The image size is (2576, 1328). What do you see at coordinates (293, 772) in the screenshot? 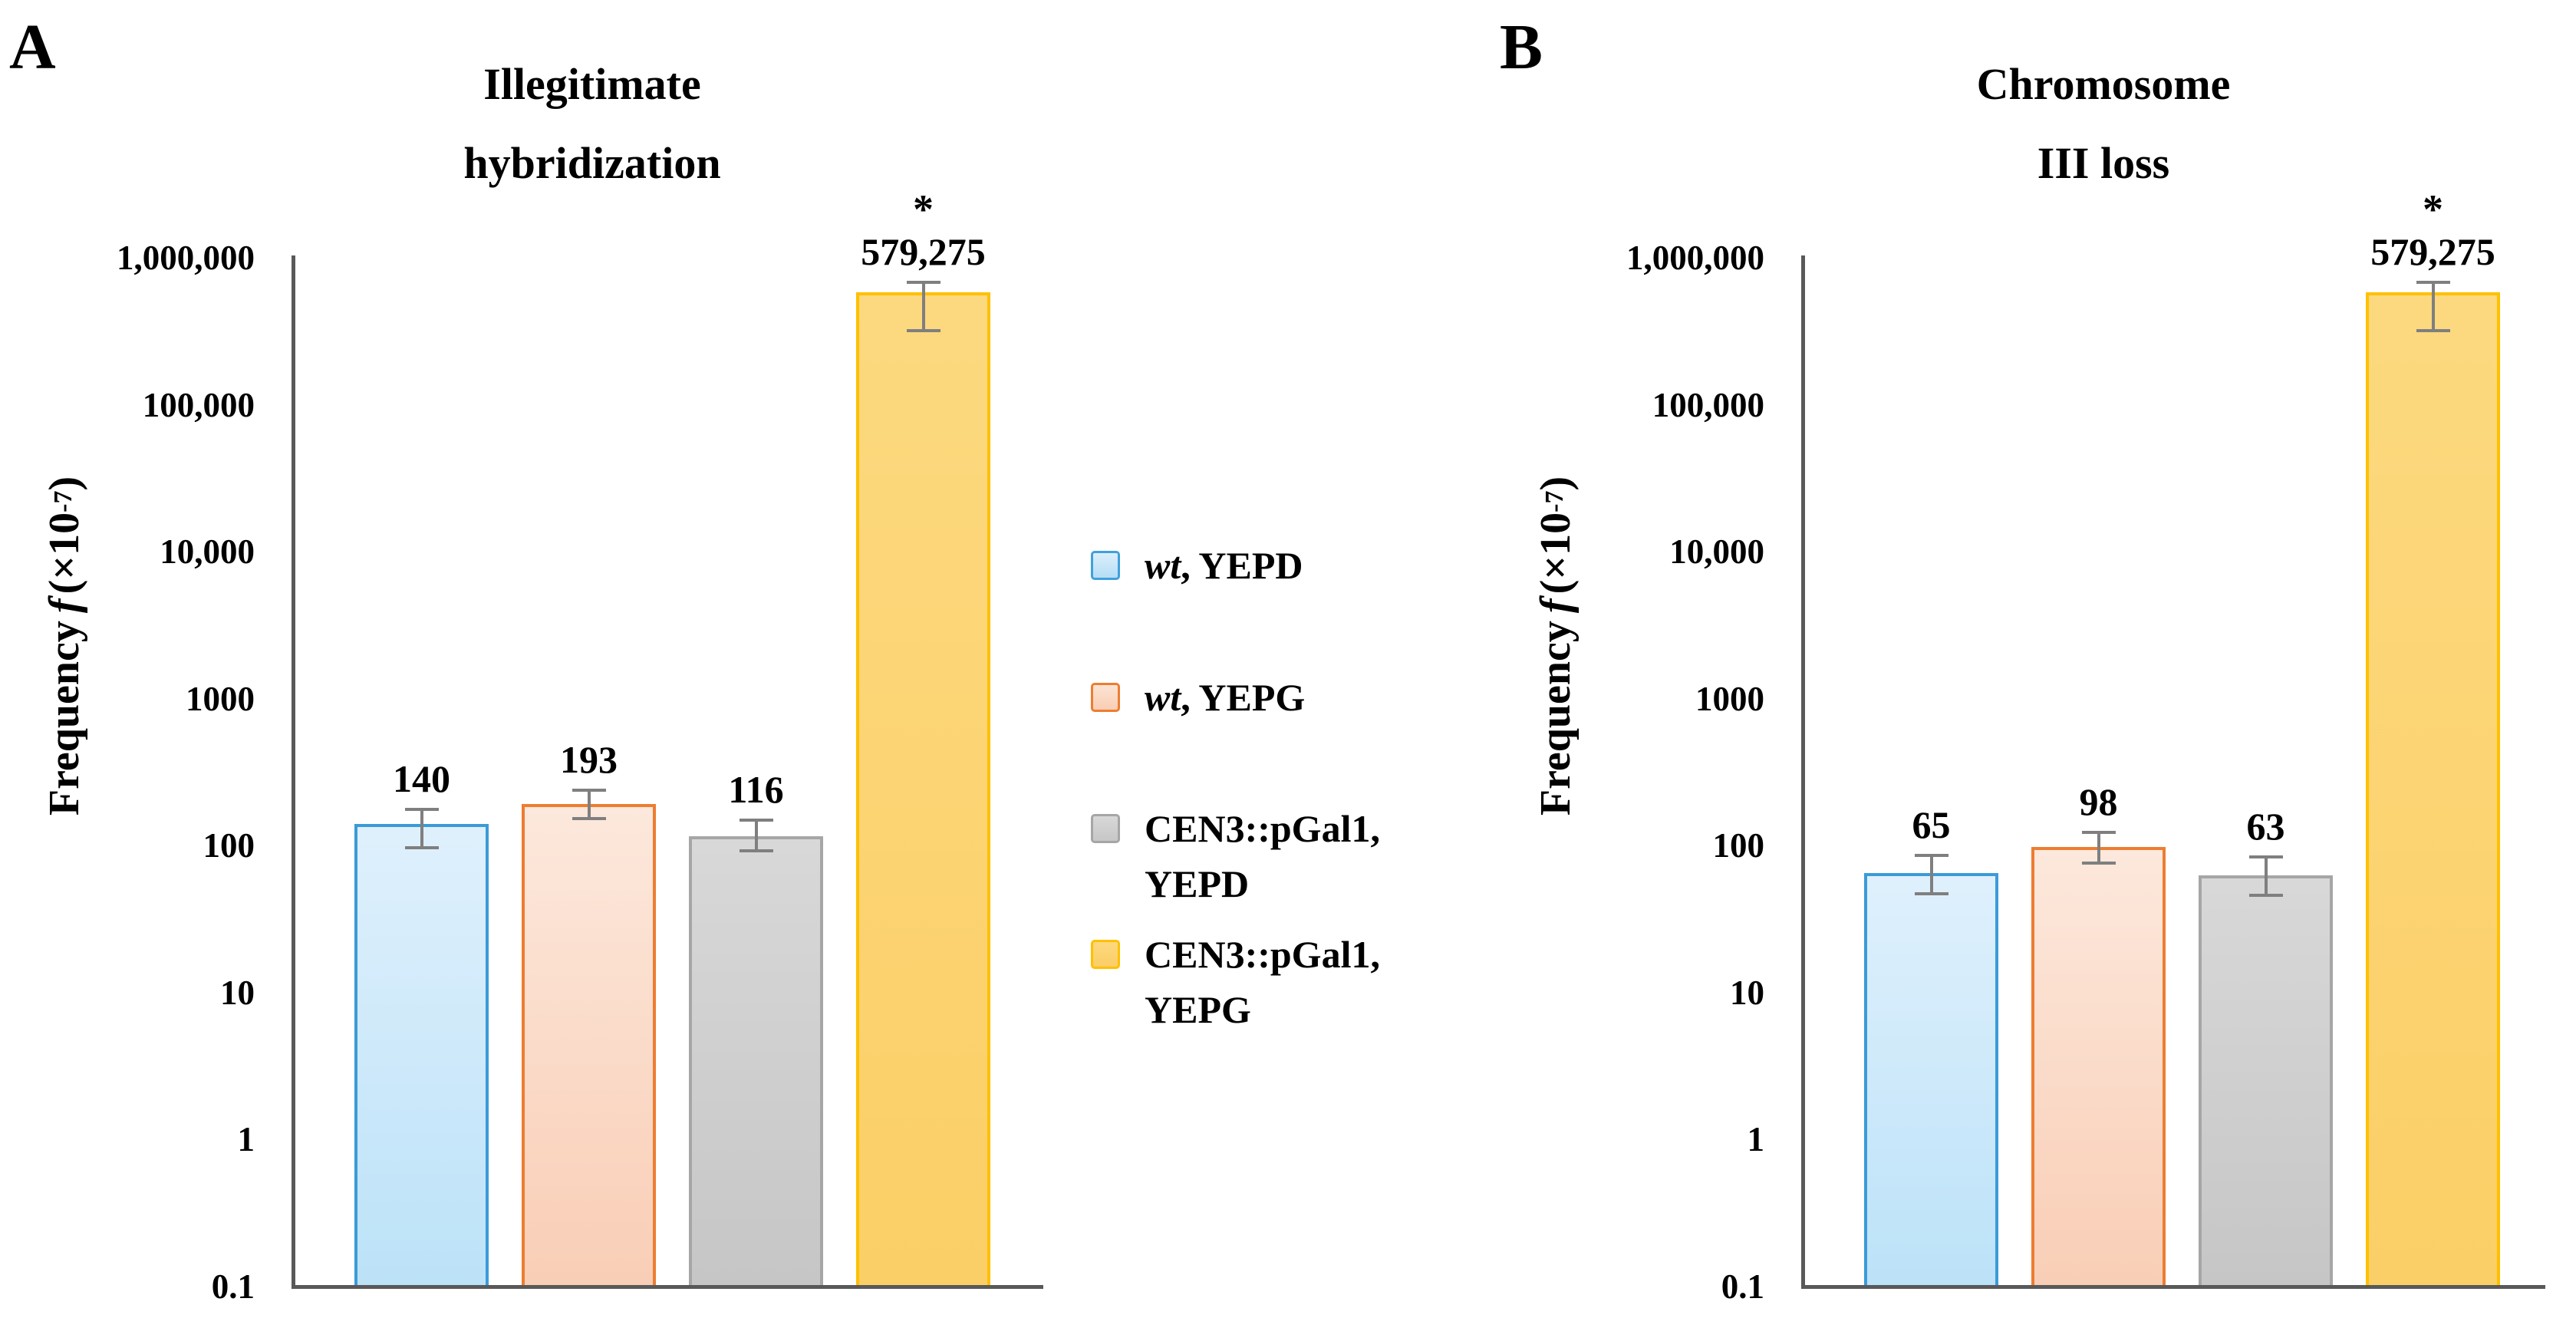
I see `y-axis-line-a` at bounding box center [293, 772].